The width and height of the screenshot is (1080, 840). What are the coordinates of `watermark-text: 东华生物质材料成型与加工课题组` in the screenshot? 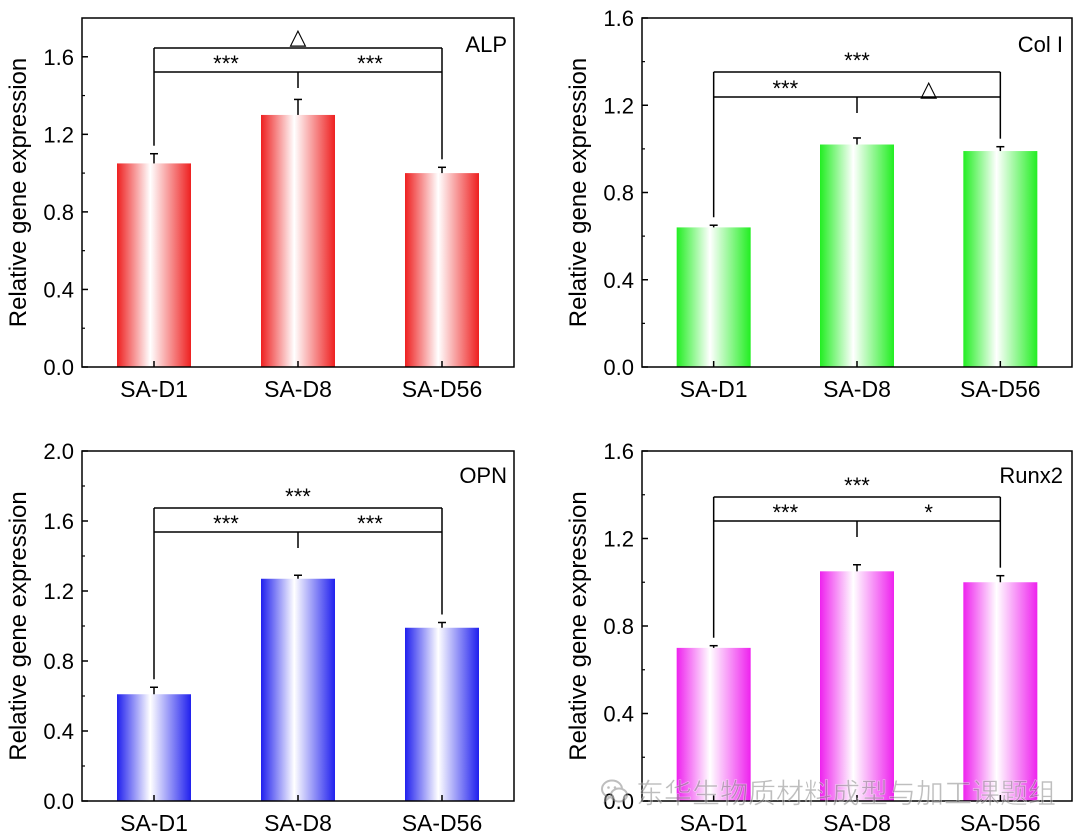 It's located at (846, 794).